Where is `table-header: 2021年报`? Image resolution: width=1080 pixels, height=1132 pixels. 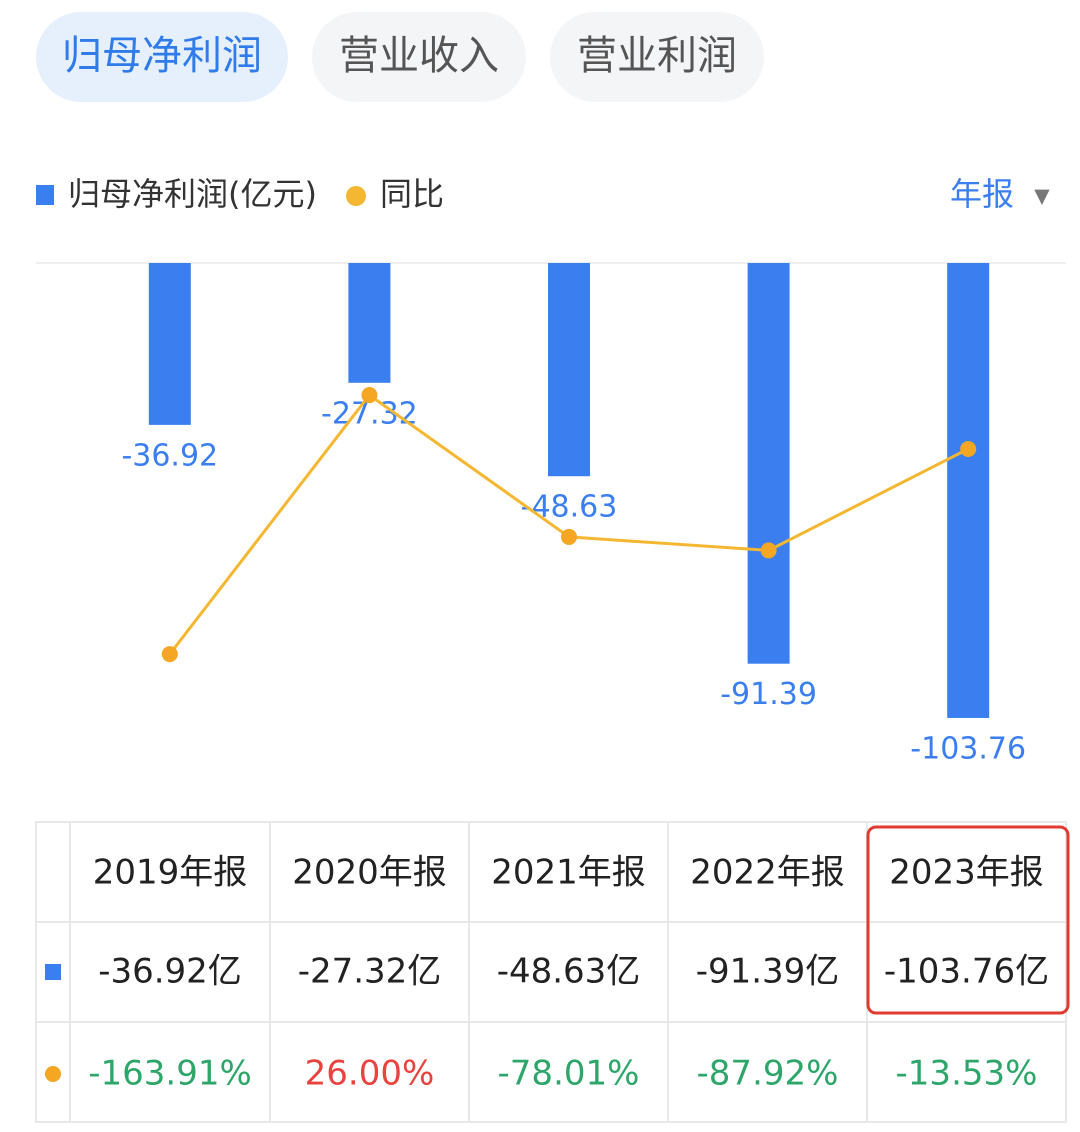
table-header: 2021年报 is located at coordinates (568, 873).